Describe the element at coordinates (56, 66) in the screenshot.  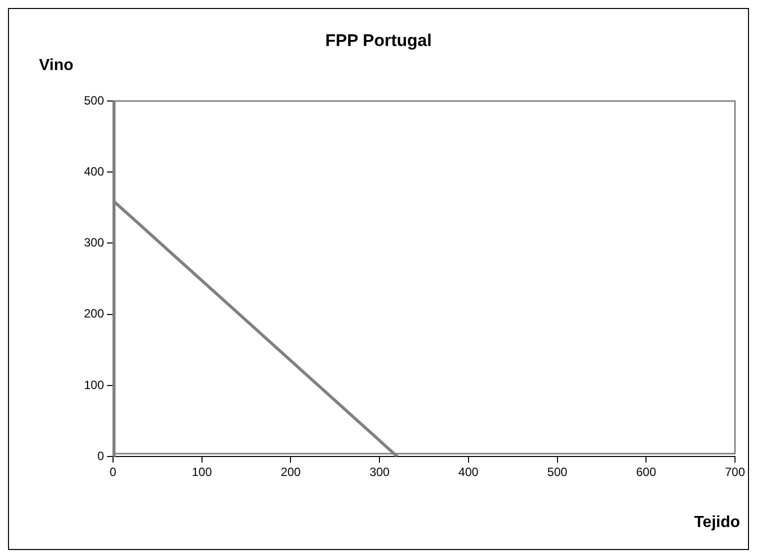
I see `y-axis-title: Vino` at that location.